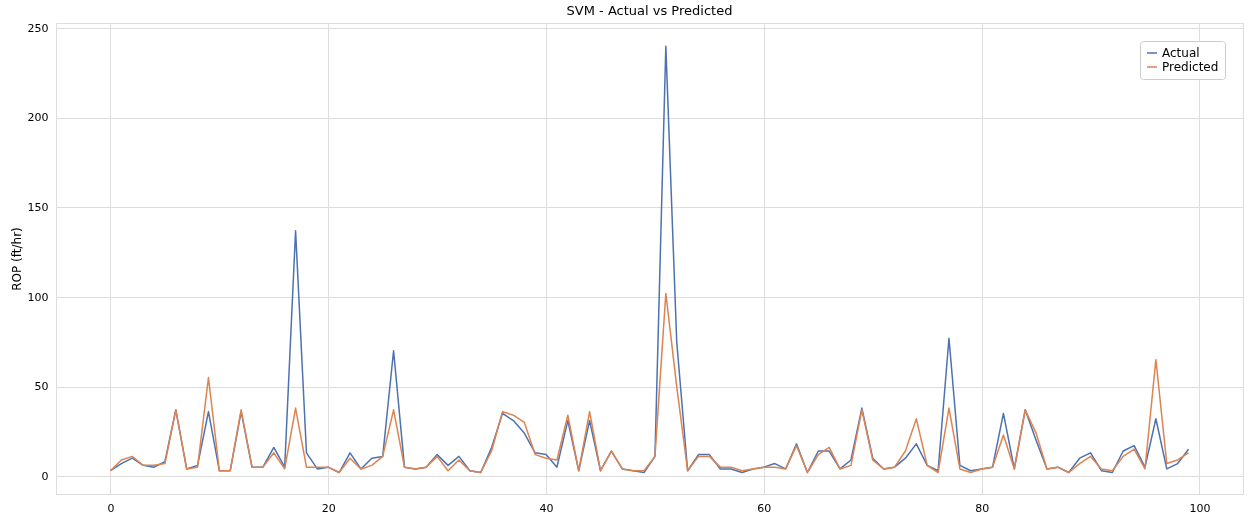  I want to click on x-tick-label: 80, so click(982, 508).